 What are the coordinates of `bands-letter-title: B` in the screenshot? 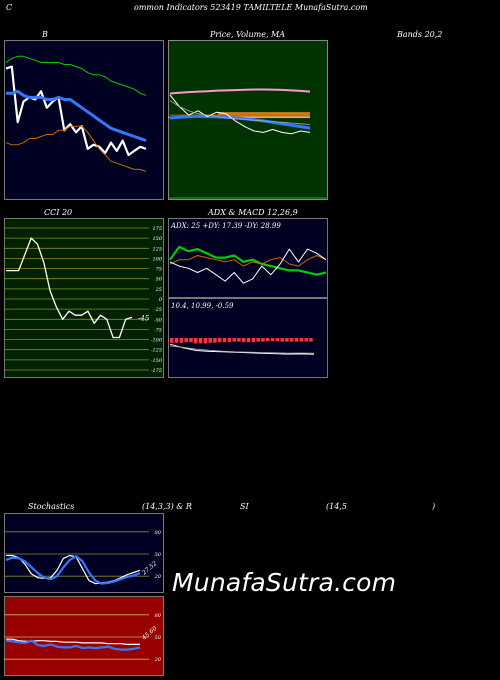 It's located at (45, 34).